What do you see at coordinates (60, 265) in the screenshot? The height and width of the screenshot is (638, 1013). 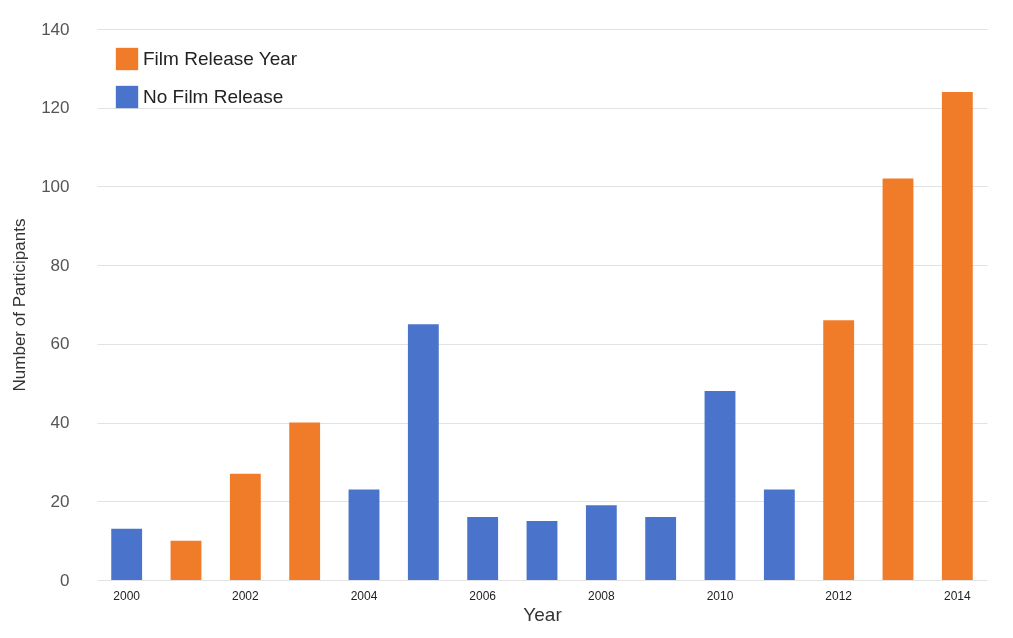 I see `y-tick-label: 80` at bounding box center [60, 265].